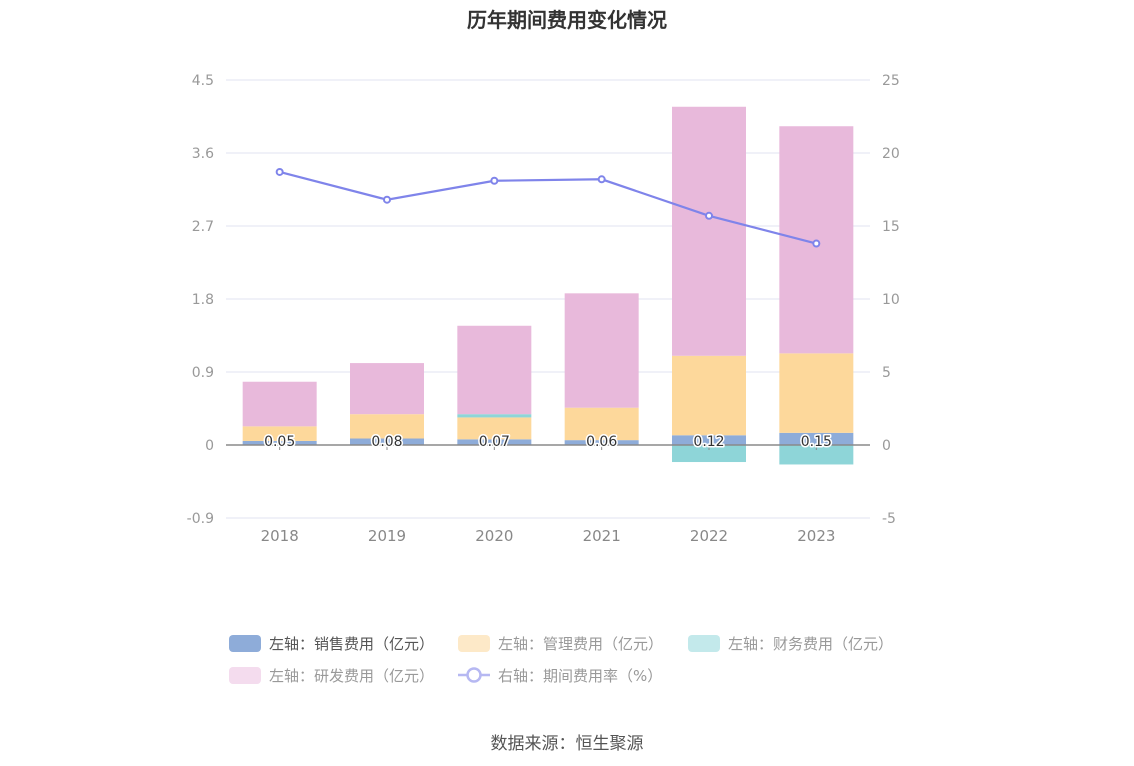 This screenshot has height=766, width=1134. What do you see at coordinates (709, 536) in the screenshot?
I see `x-axis-tick-label: 2022` at bounding box center [709, 536].